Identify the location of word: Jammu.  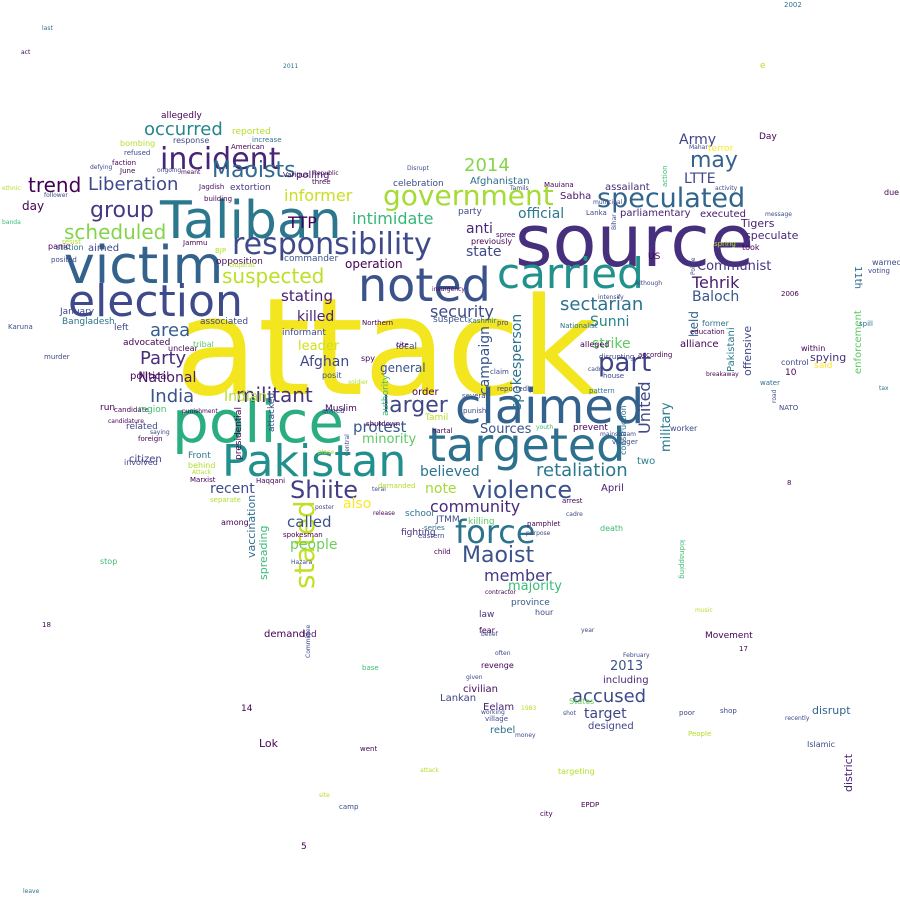
(195, 243).